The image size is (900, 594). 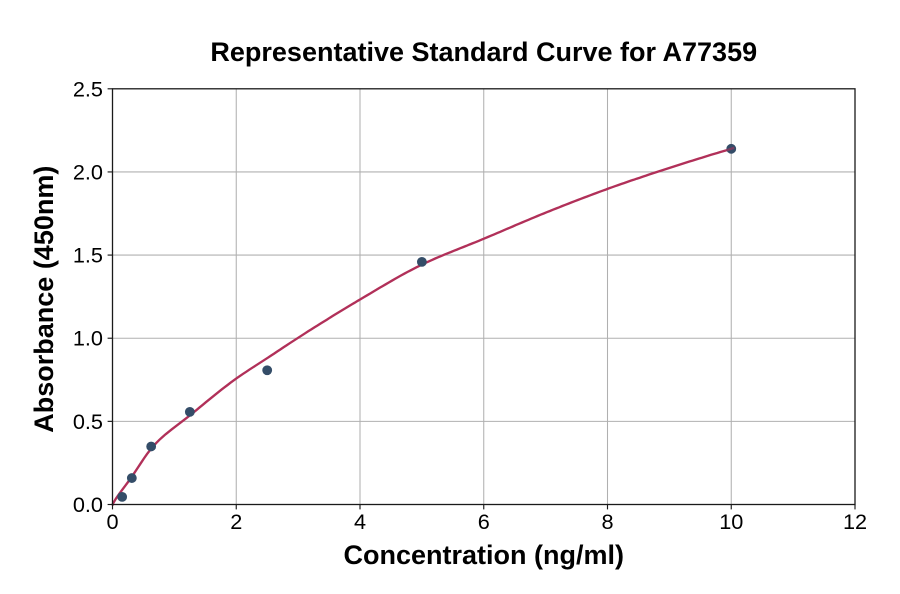 What do you see at coordinates (607, 521) in the screenshot?
I see `svg-text: 8` at bounding box center [607, 521].